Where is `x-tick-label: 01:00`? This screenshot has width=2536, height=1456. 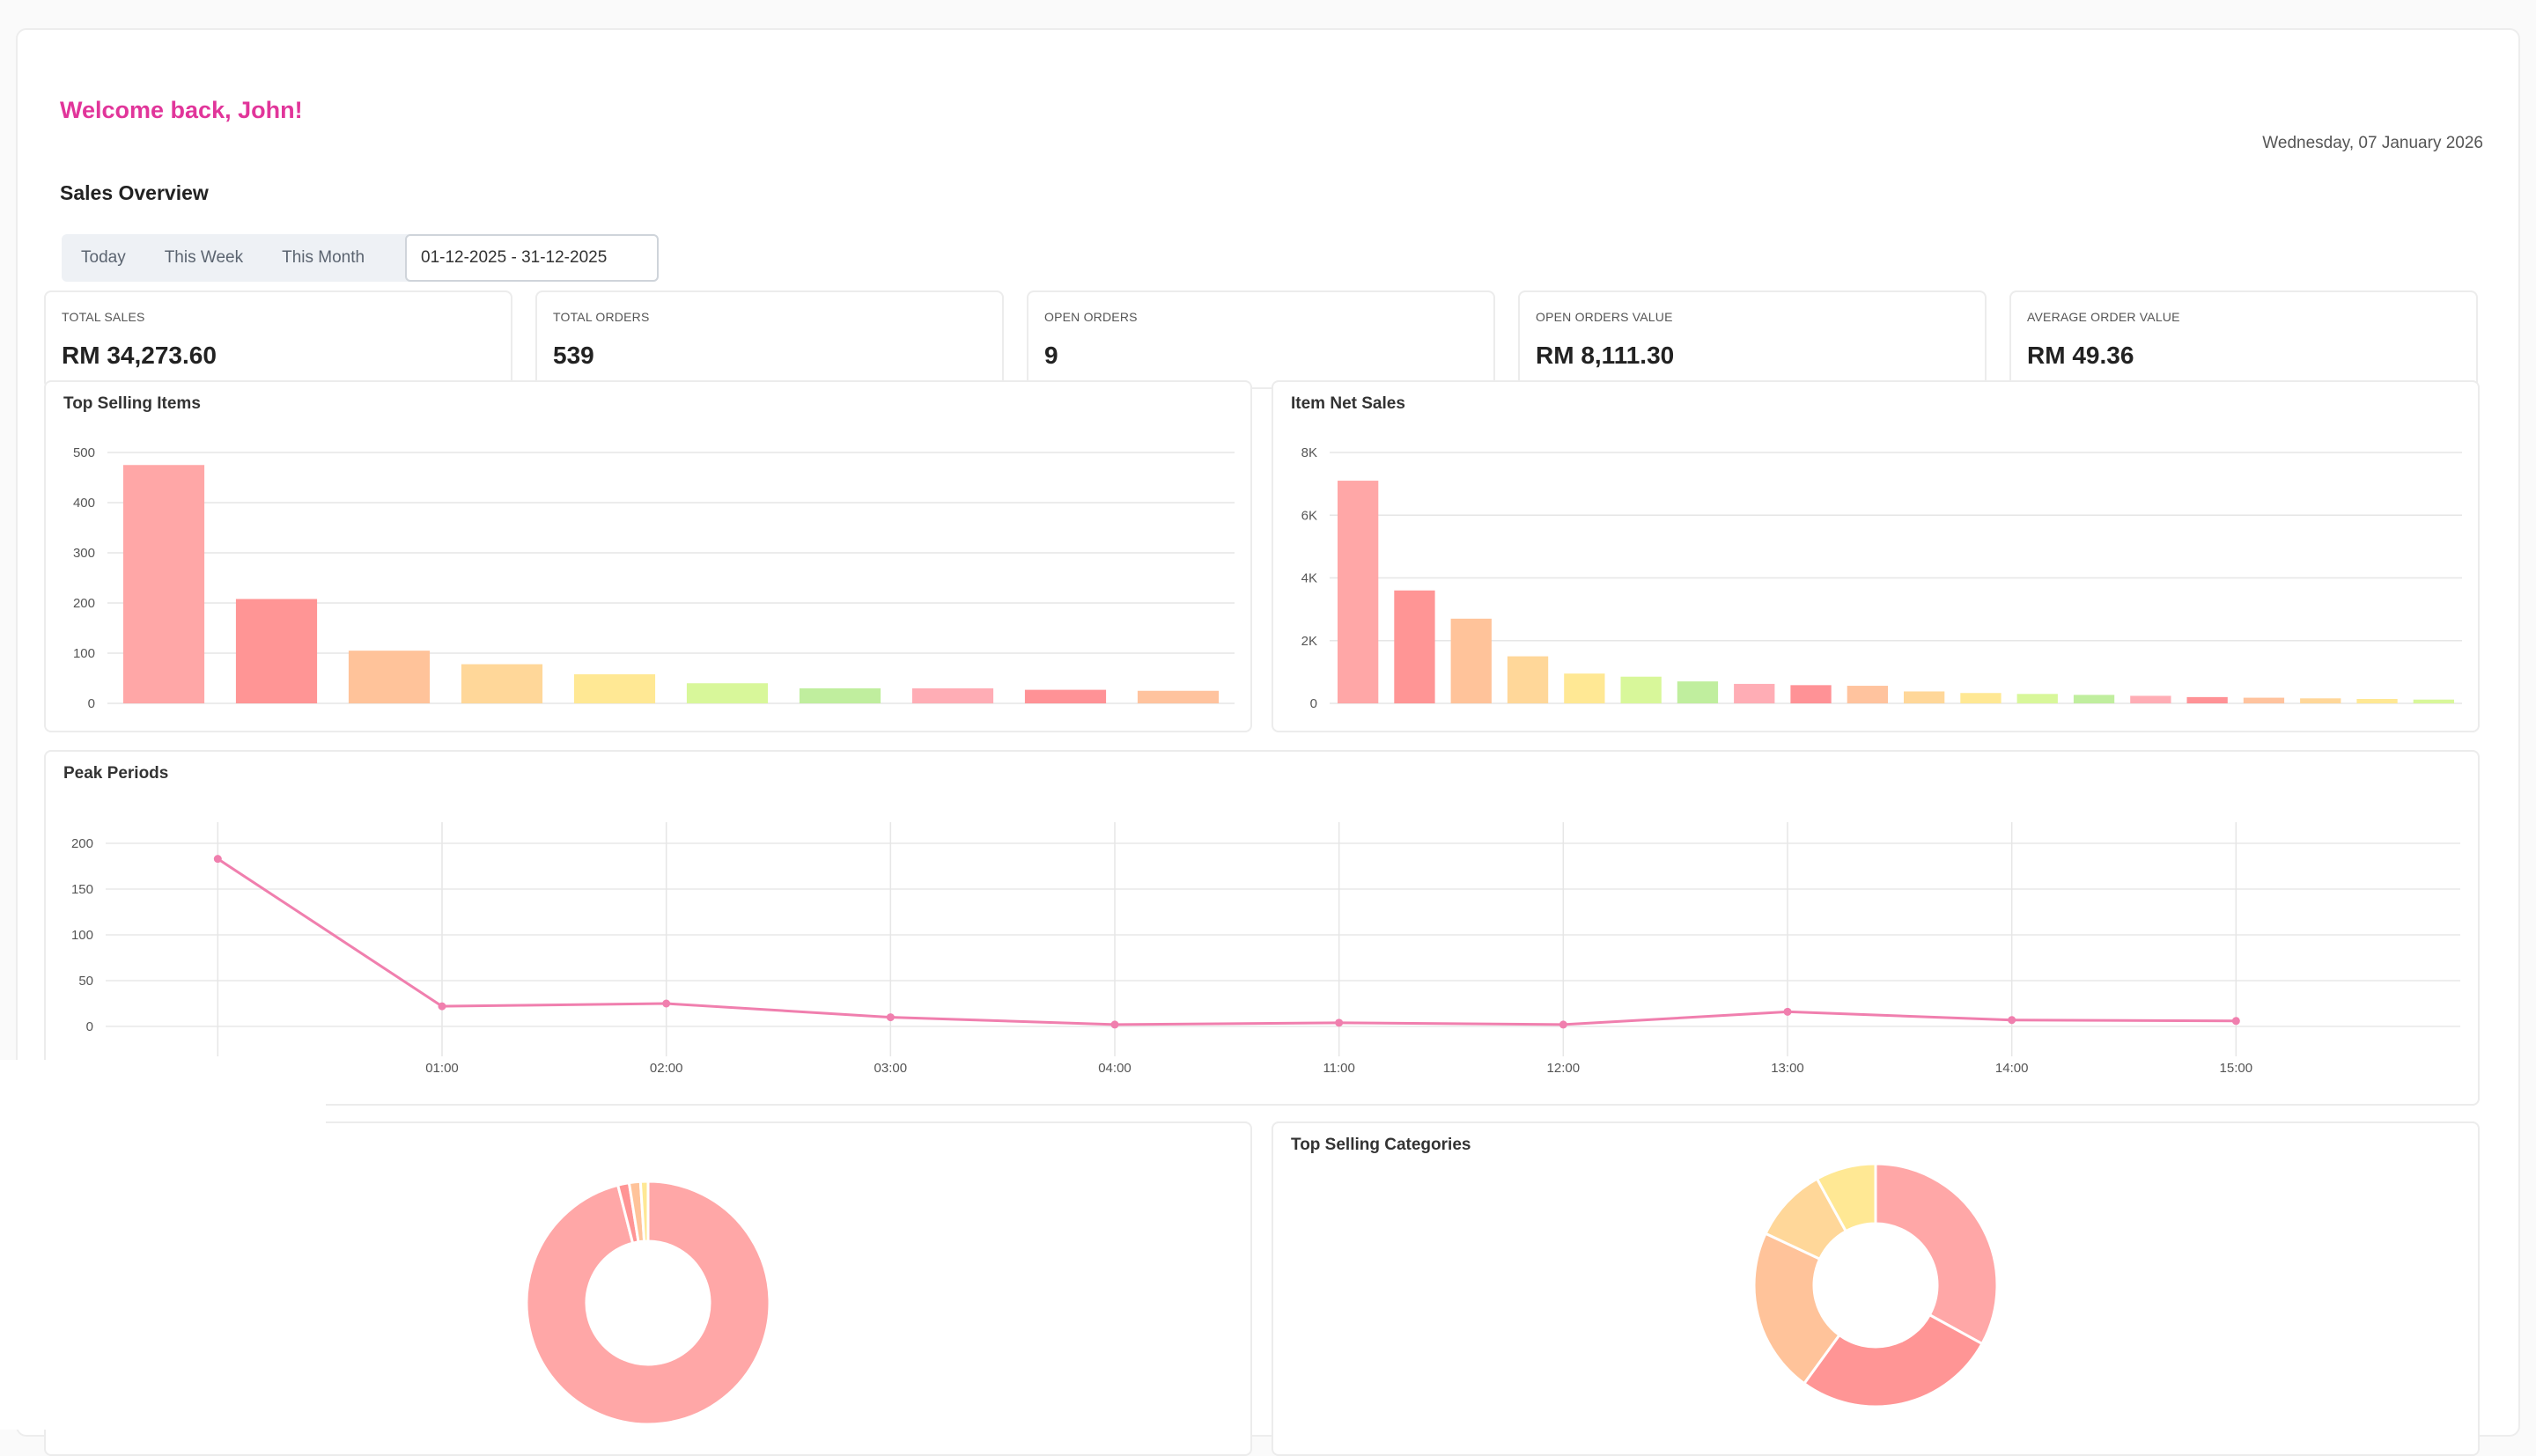
x-tick-label: 01:00 is located at coordinates (442, 1068).